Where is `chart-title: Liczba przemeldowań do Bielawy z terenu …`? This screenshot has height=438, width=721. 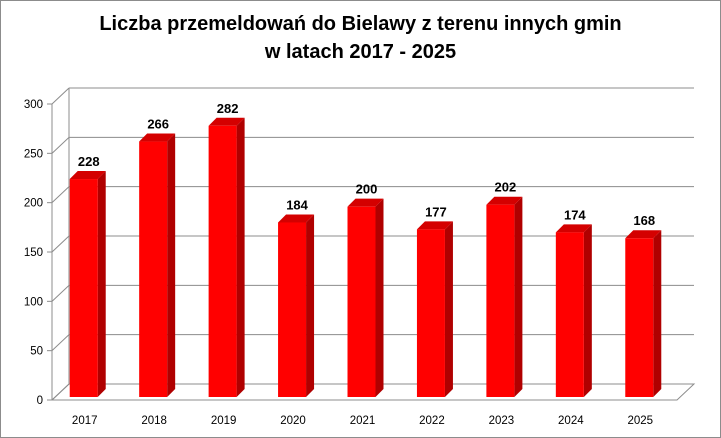
chart-title: Liczba przemeldowań do Bielawy z terenu … is located at coordinates (360, 38).